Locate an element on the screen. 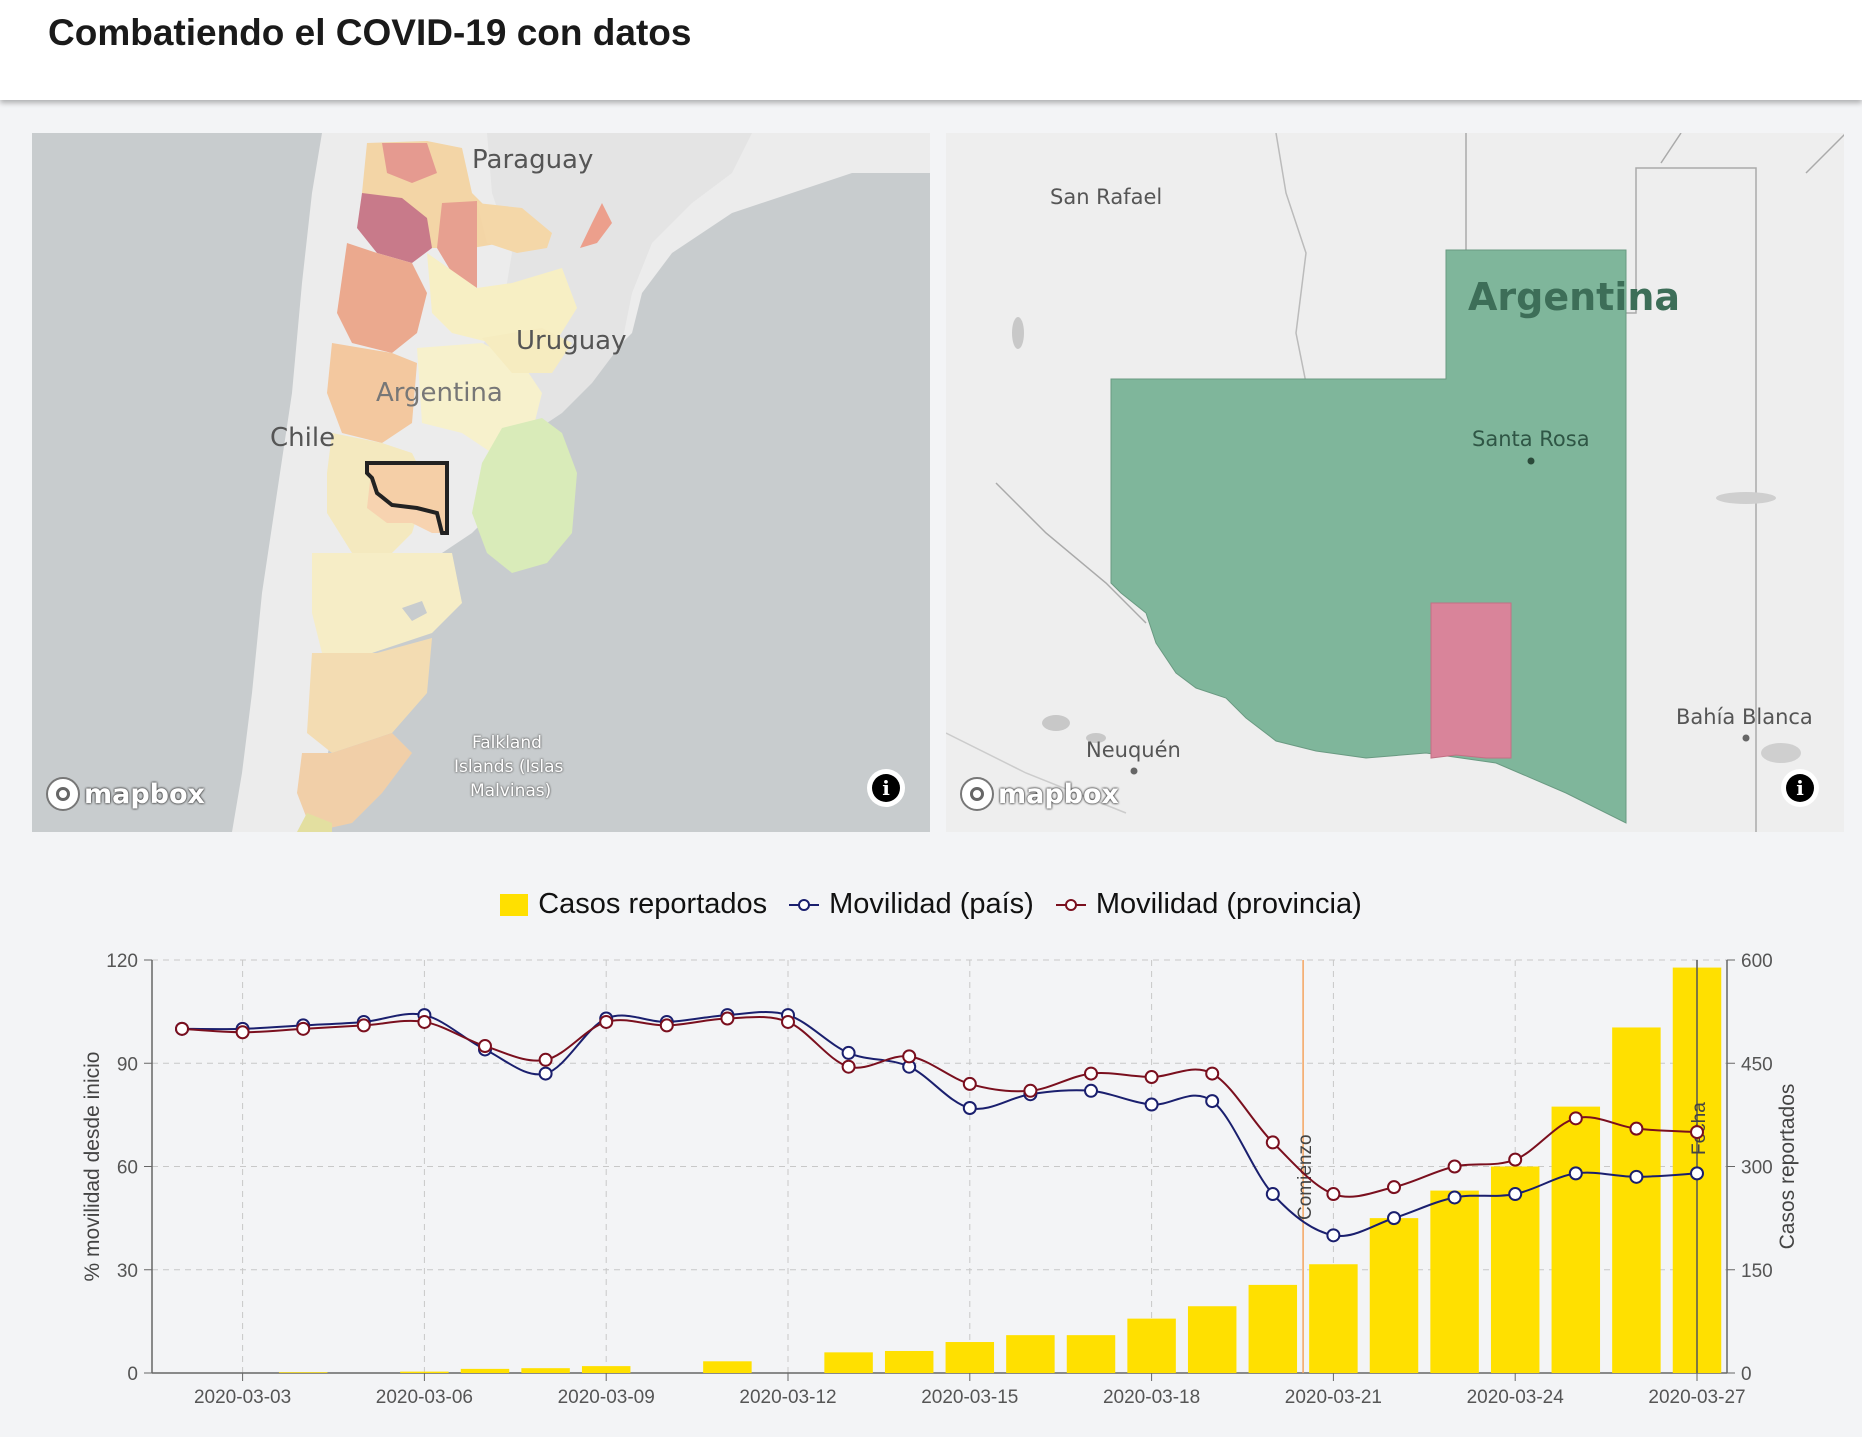  y-left-tick-label: 60 is located at coordinates (127, 1168).